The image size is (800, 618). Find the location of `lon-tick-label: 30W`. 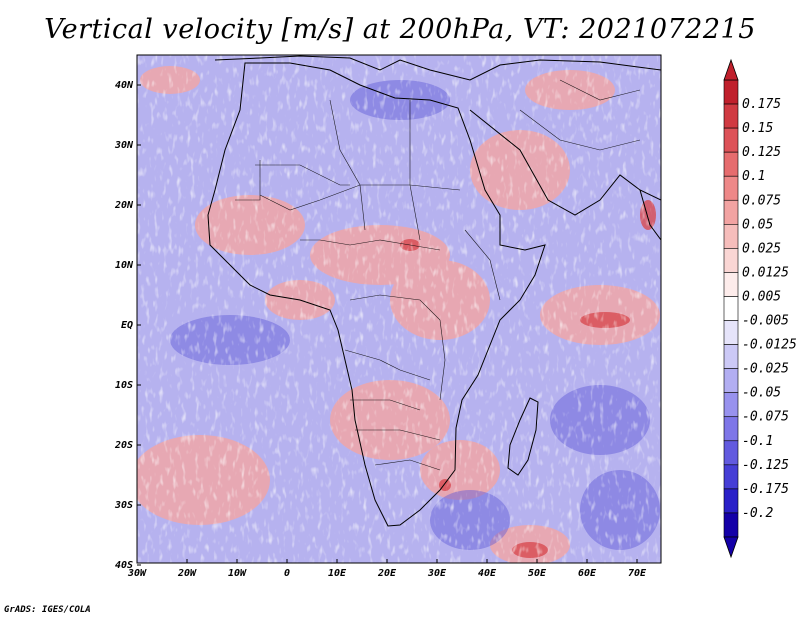

lon-tick-label: 30W is located at coordinates (137, 573).